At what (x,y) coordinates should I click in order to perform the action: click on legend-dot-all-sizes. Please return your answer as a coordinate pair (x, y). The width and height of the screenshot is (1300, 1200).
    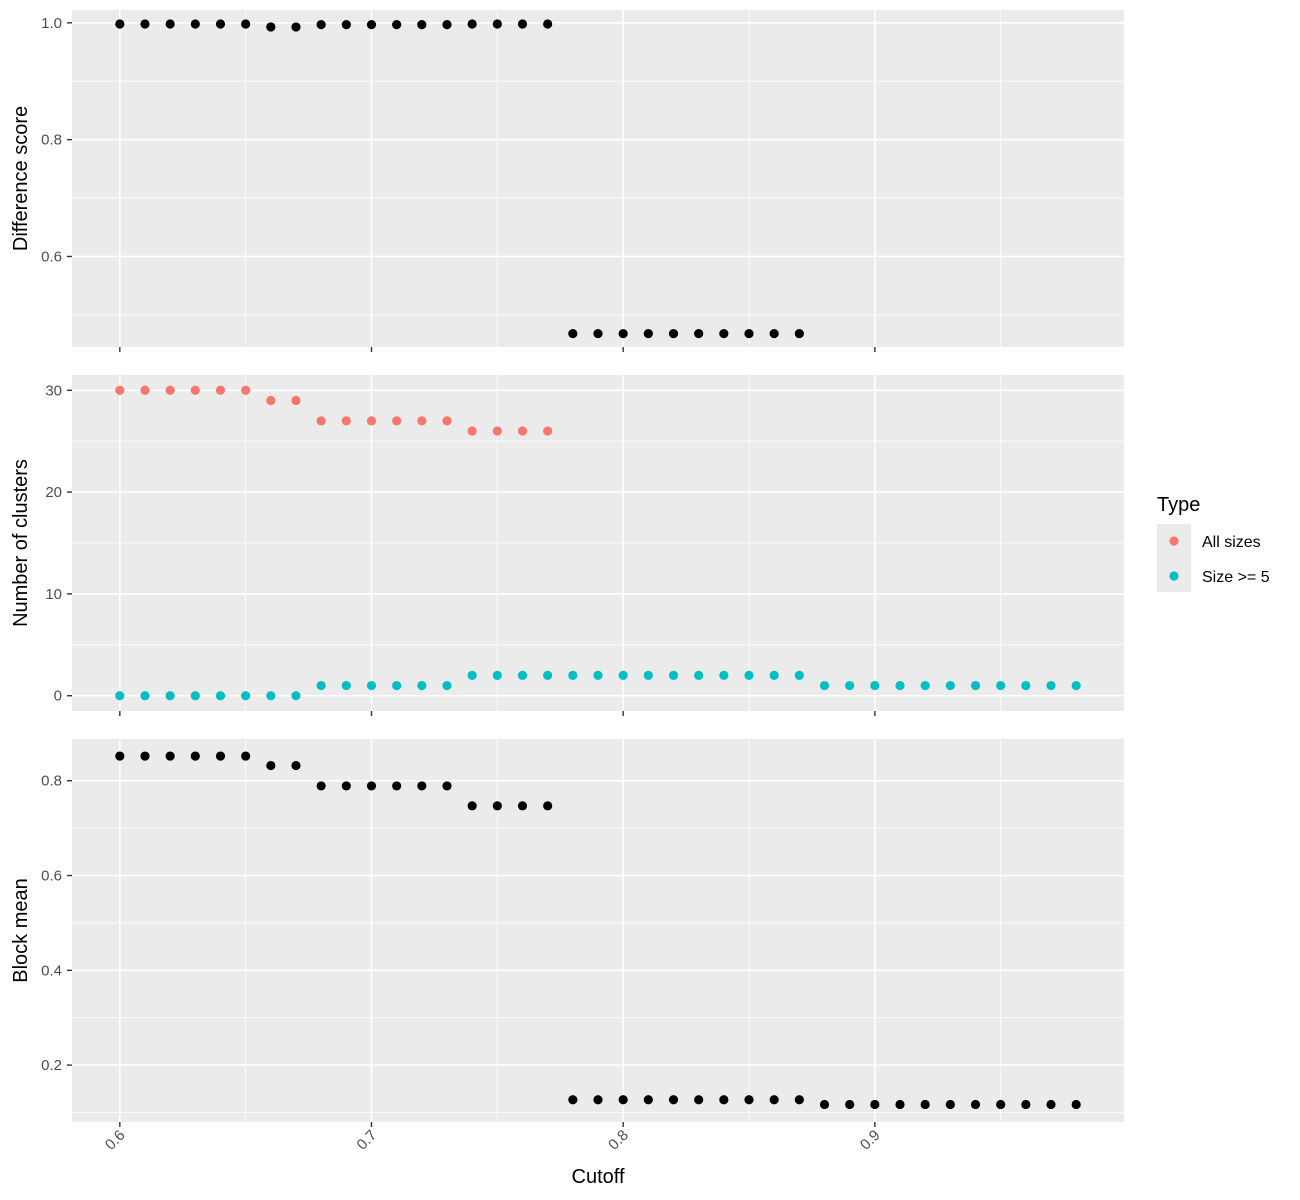
    Looking at the image, I should click on (1174, 541).